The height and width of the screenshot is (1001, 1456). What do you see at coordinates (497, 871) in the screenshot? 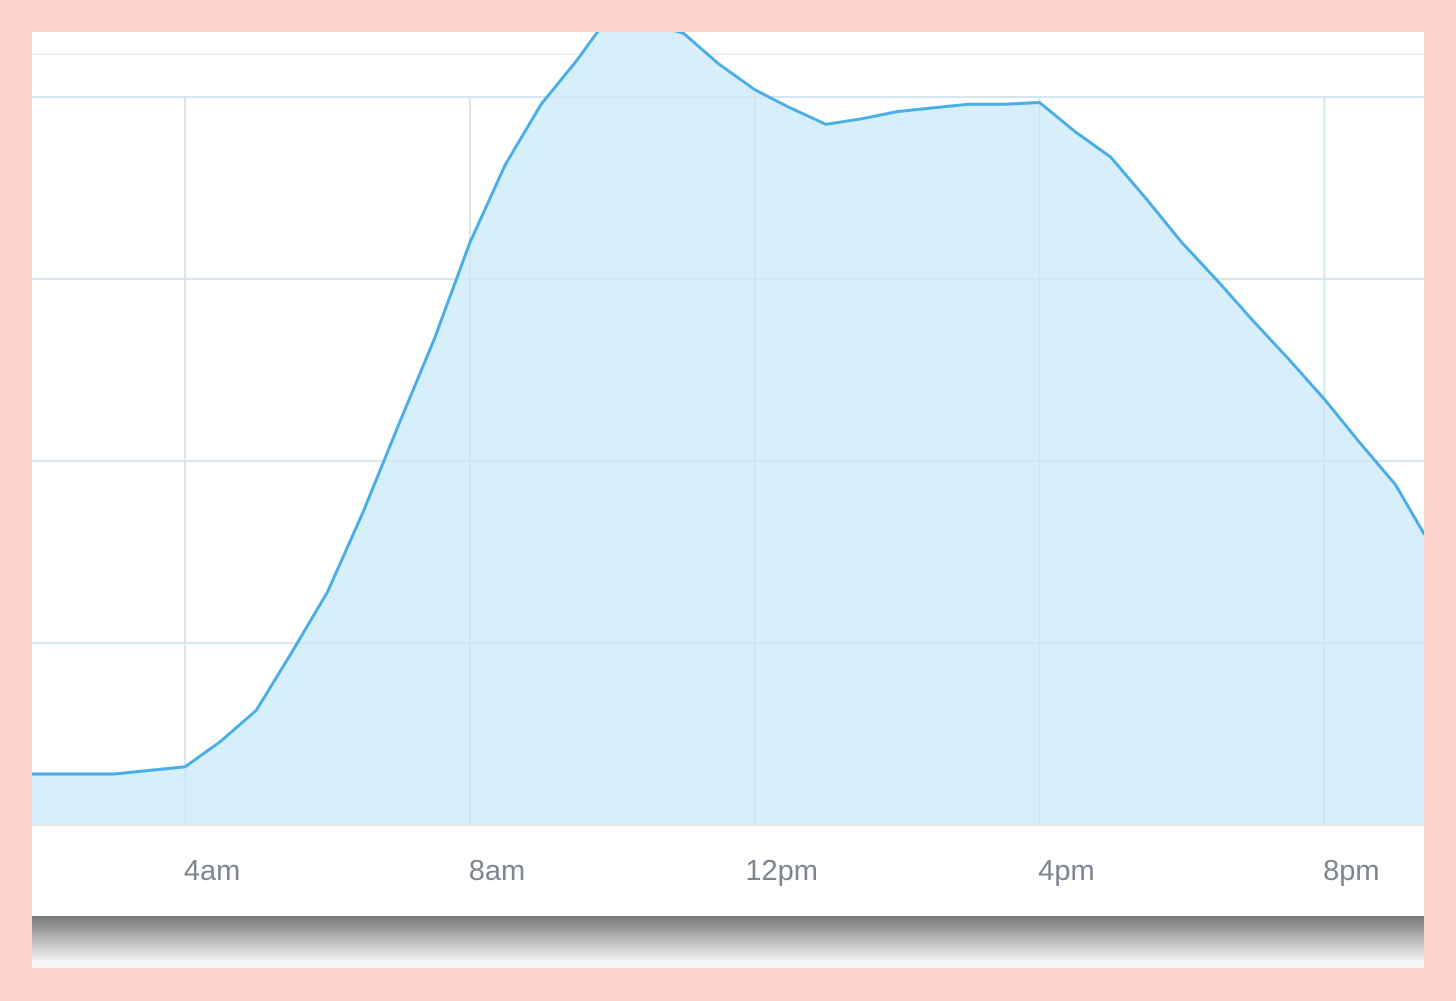
I see `x-tick-label-8am: 8am` at bounding box center [497, 871].